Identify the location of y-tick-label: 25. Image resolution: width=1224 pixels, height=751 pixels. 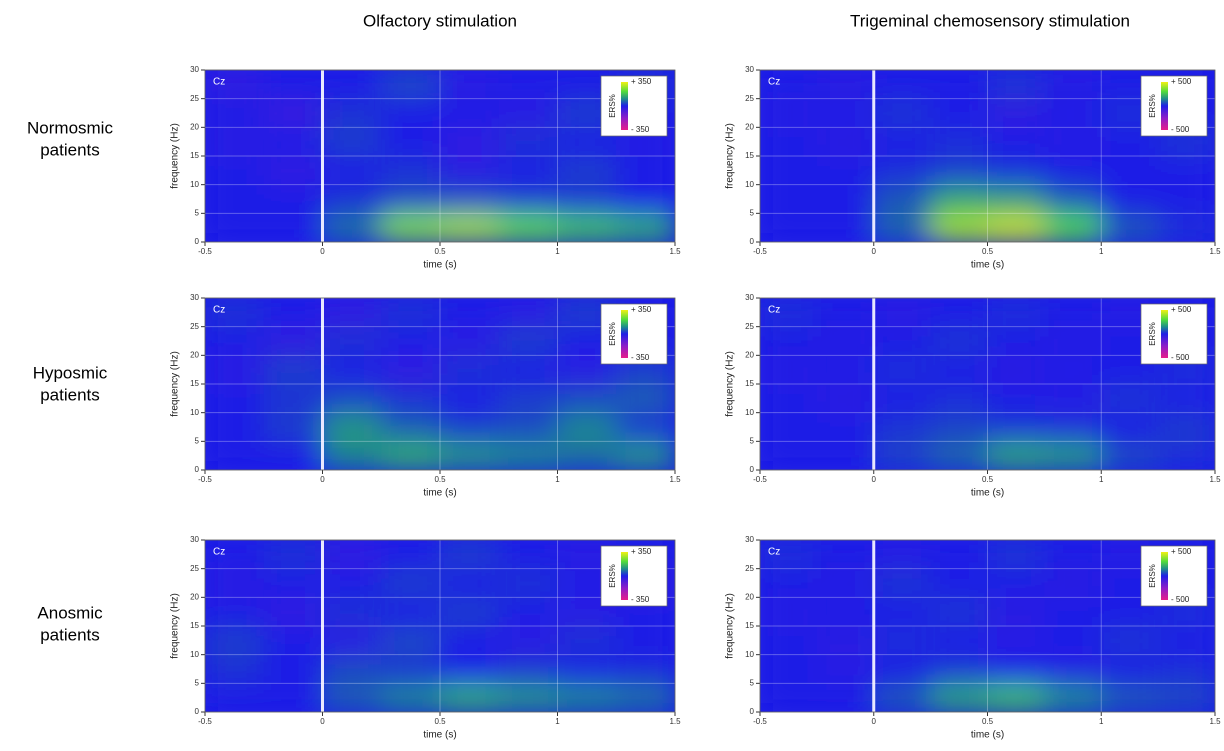
(194, 98).